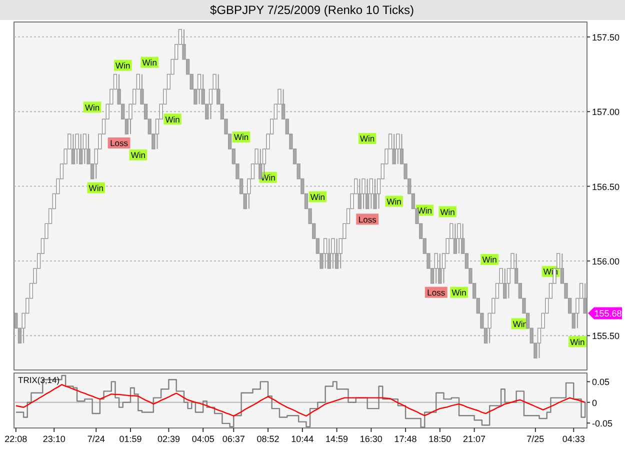 This screenshot has width=625, height=457. What do you see at coordinates (606, 261) in the screenshot?
I see `y-tick-label: 156.00` at bounding box center [606, 261].